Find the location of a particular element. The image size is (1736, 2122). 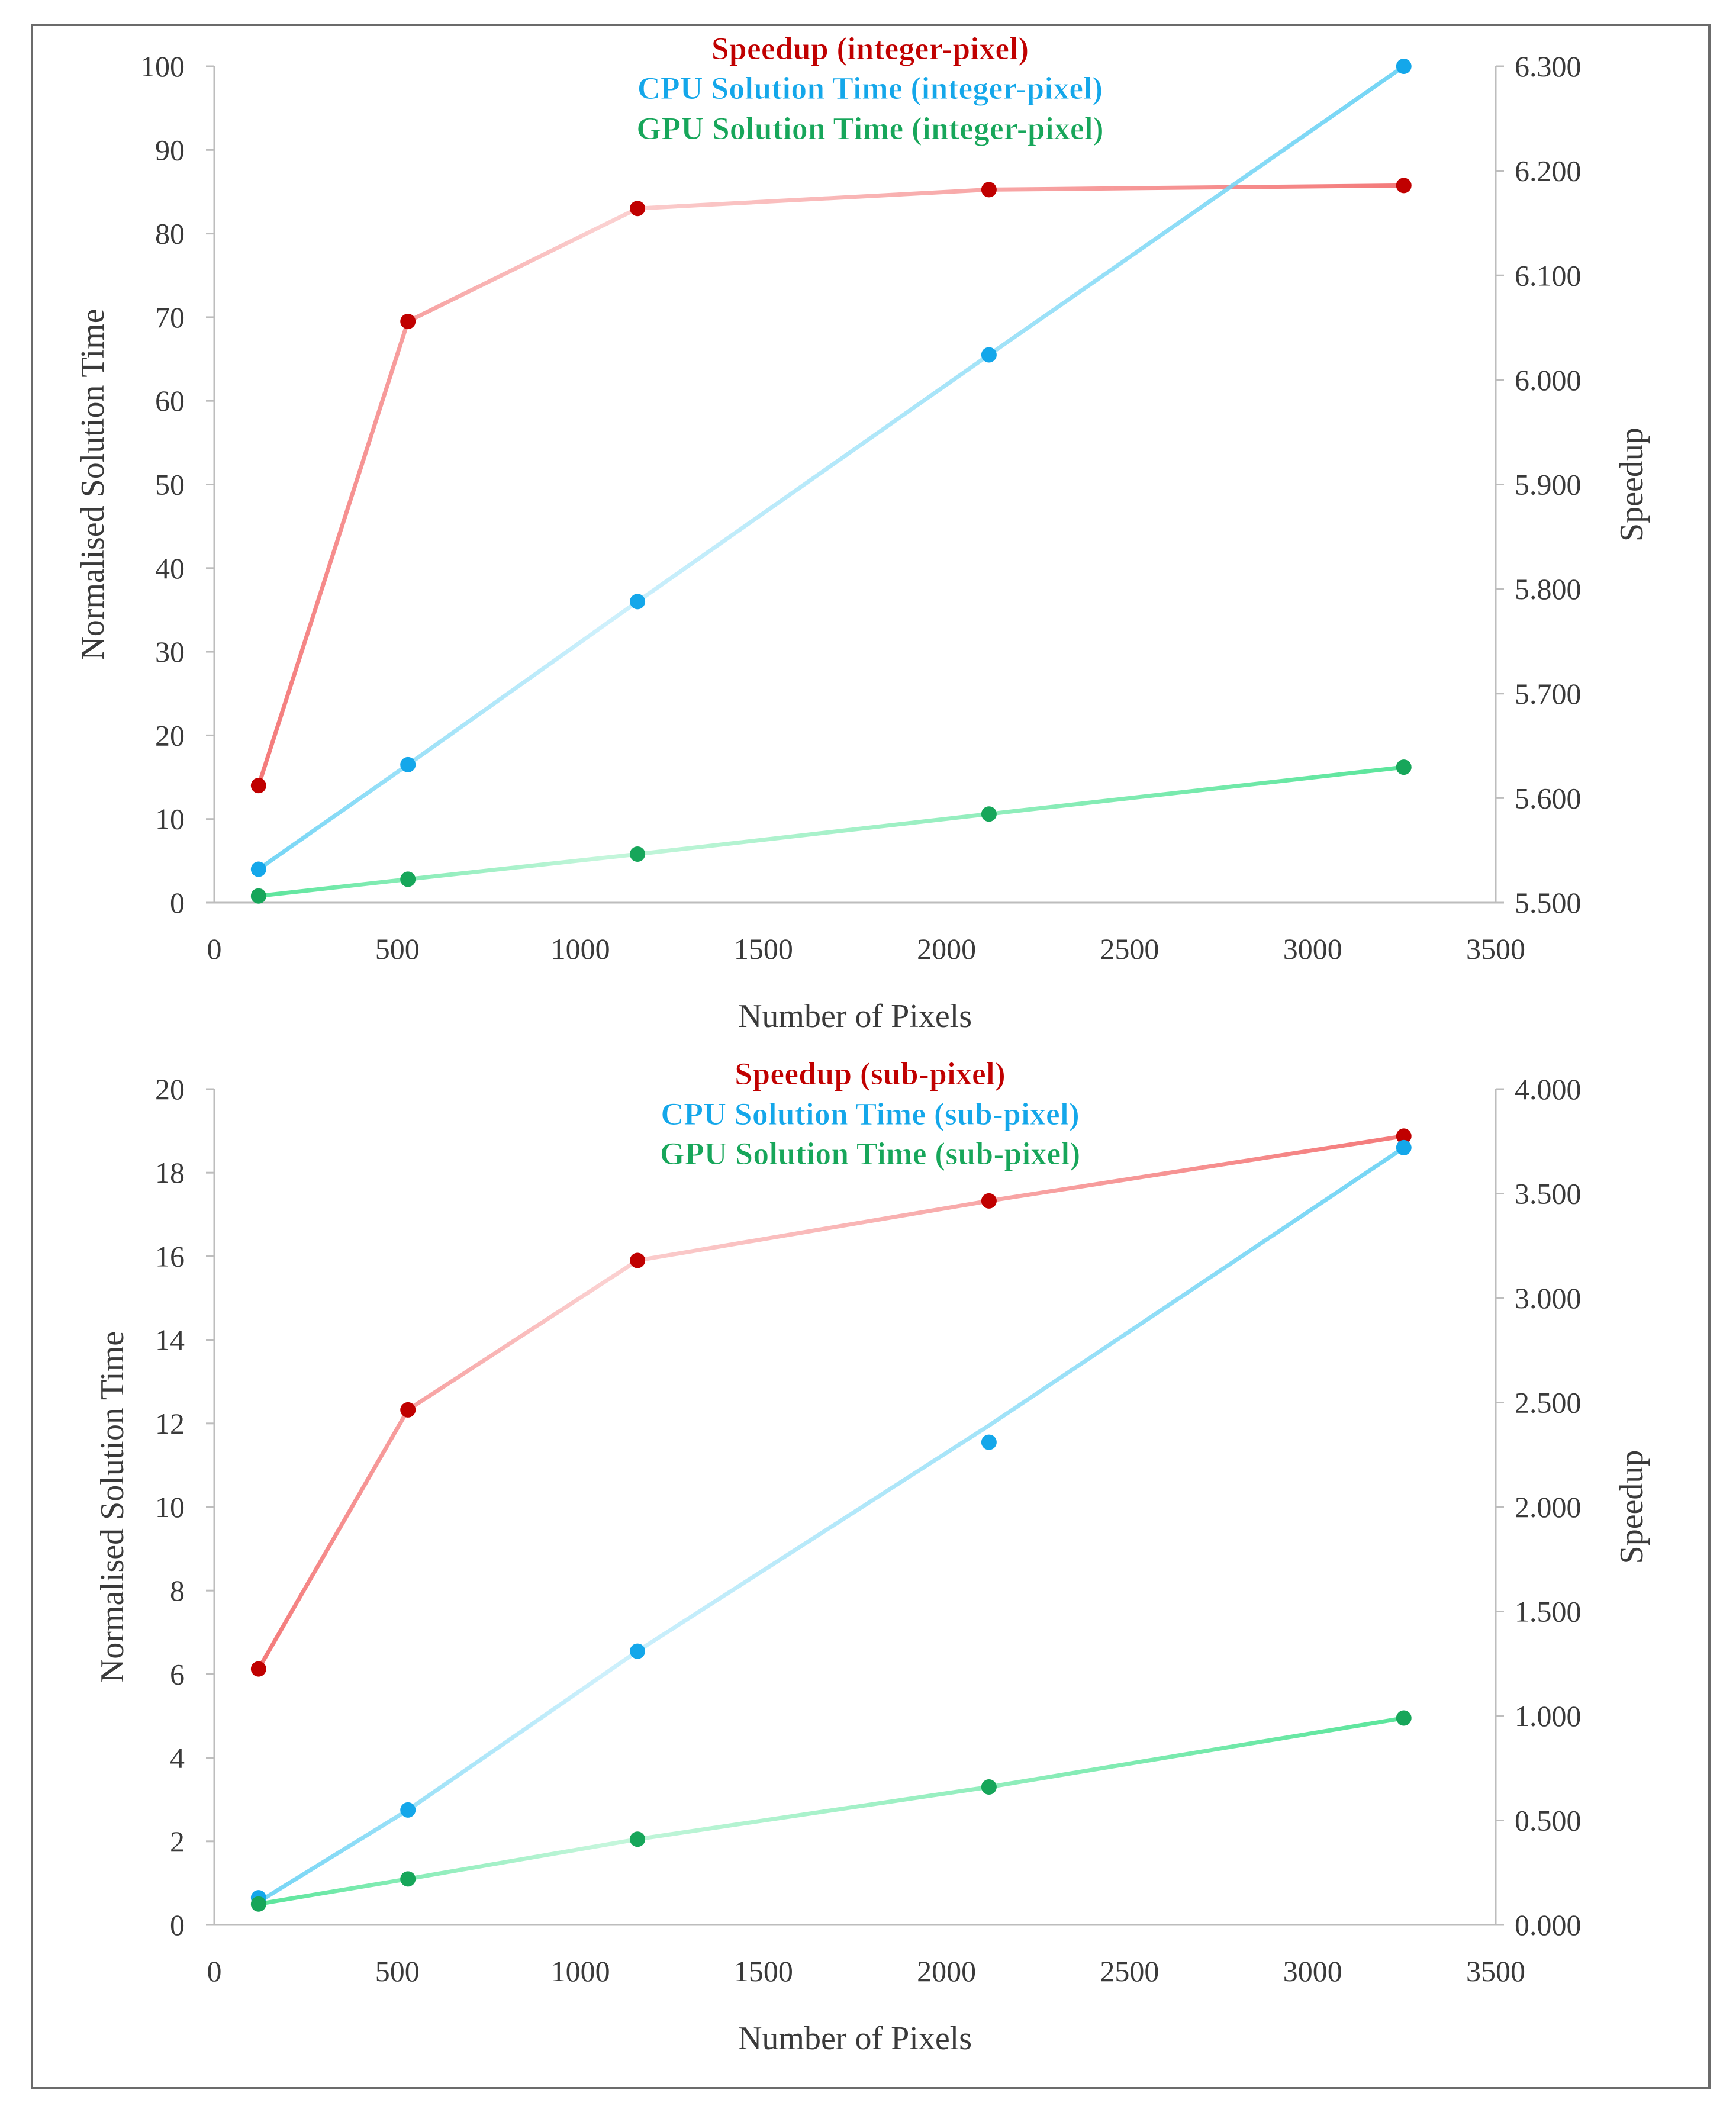

y2-tick-label: 6.300 is located at coordinates (1548, 66).